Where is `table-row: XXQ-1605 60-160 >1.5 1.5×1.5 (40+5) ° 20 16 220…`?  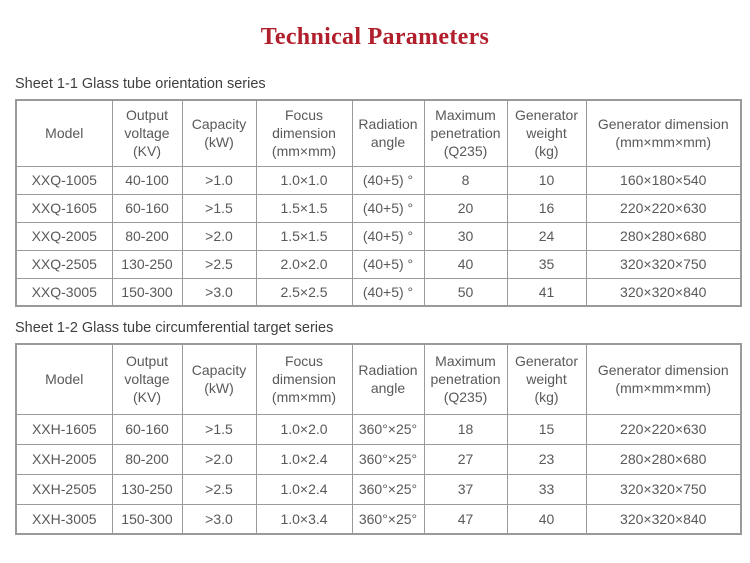 table-row: XXQ-1605 60-160 >1.5 1.5×1.5 (40+5) ° 20 16 220… is located at coordinates (378, 208).